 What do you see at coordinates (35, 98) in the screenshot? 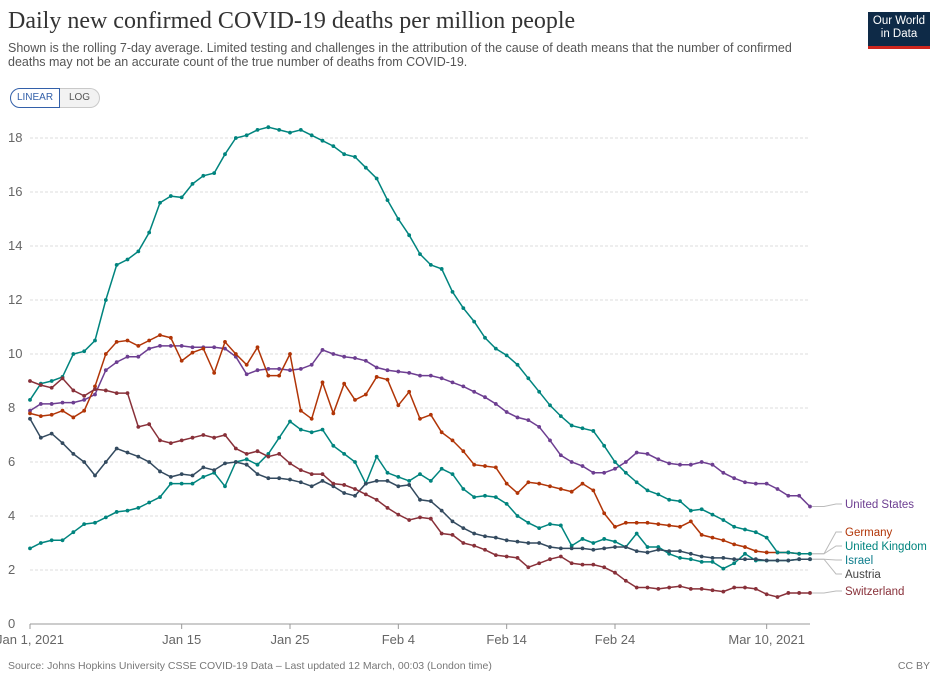
I see `linear-scale-button: LINEAR` at bounding box center [35, 98].